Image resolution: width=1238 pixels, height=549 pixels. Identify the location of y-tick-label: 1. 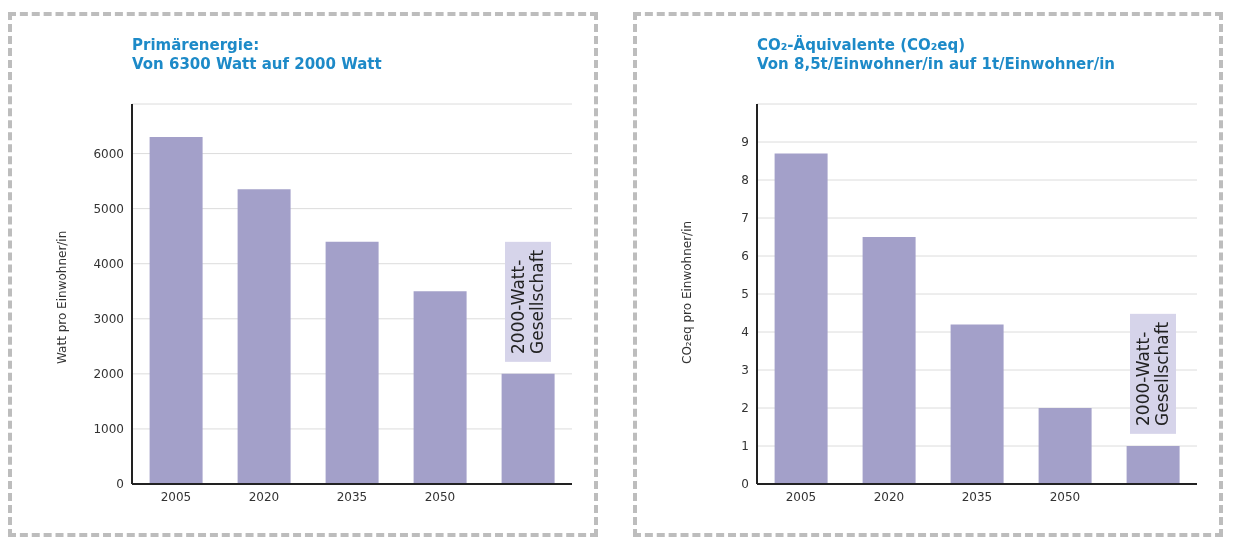
(745, 446).